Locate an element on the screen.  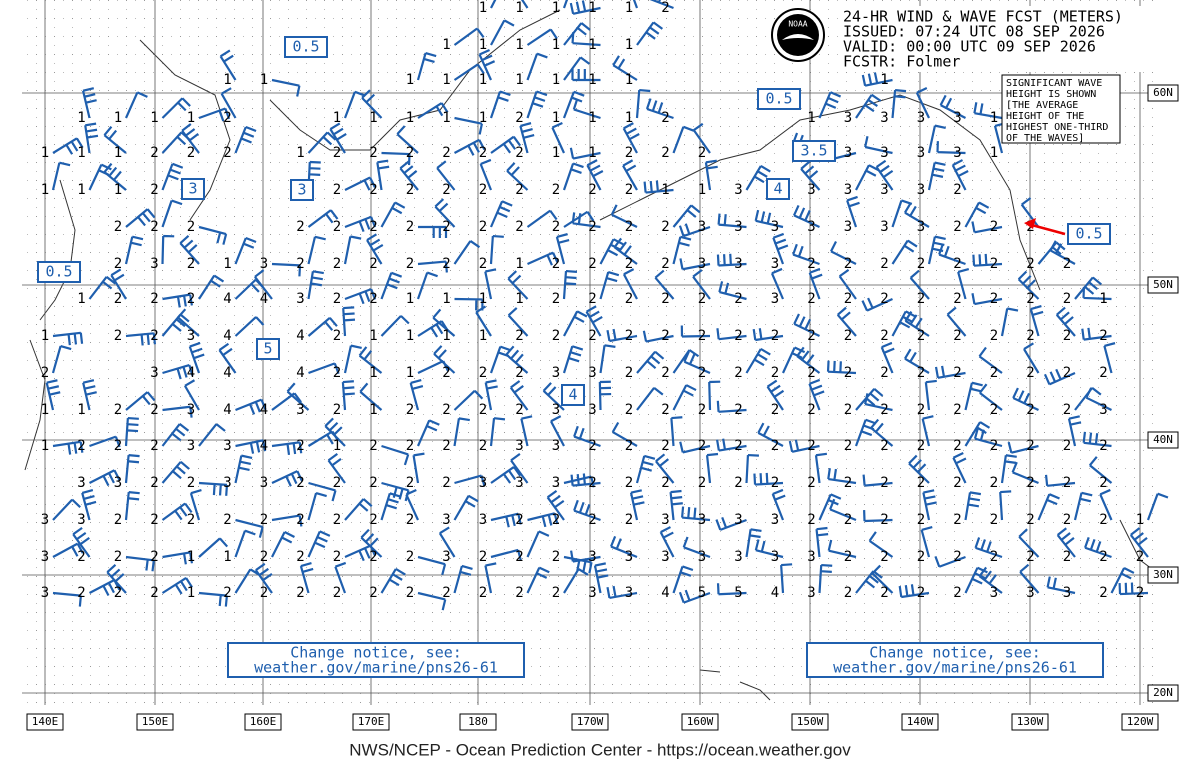
lat-label-box is located at coordinates (1163, 93).